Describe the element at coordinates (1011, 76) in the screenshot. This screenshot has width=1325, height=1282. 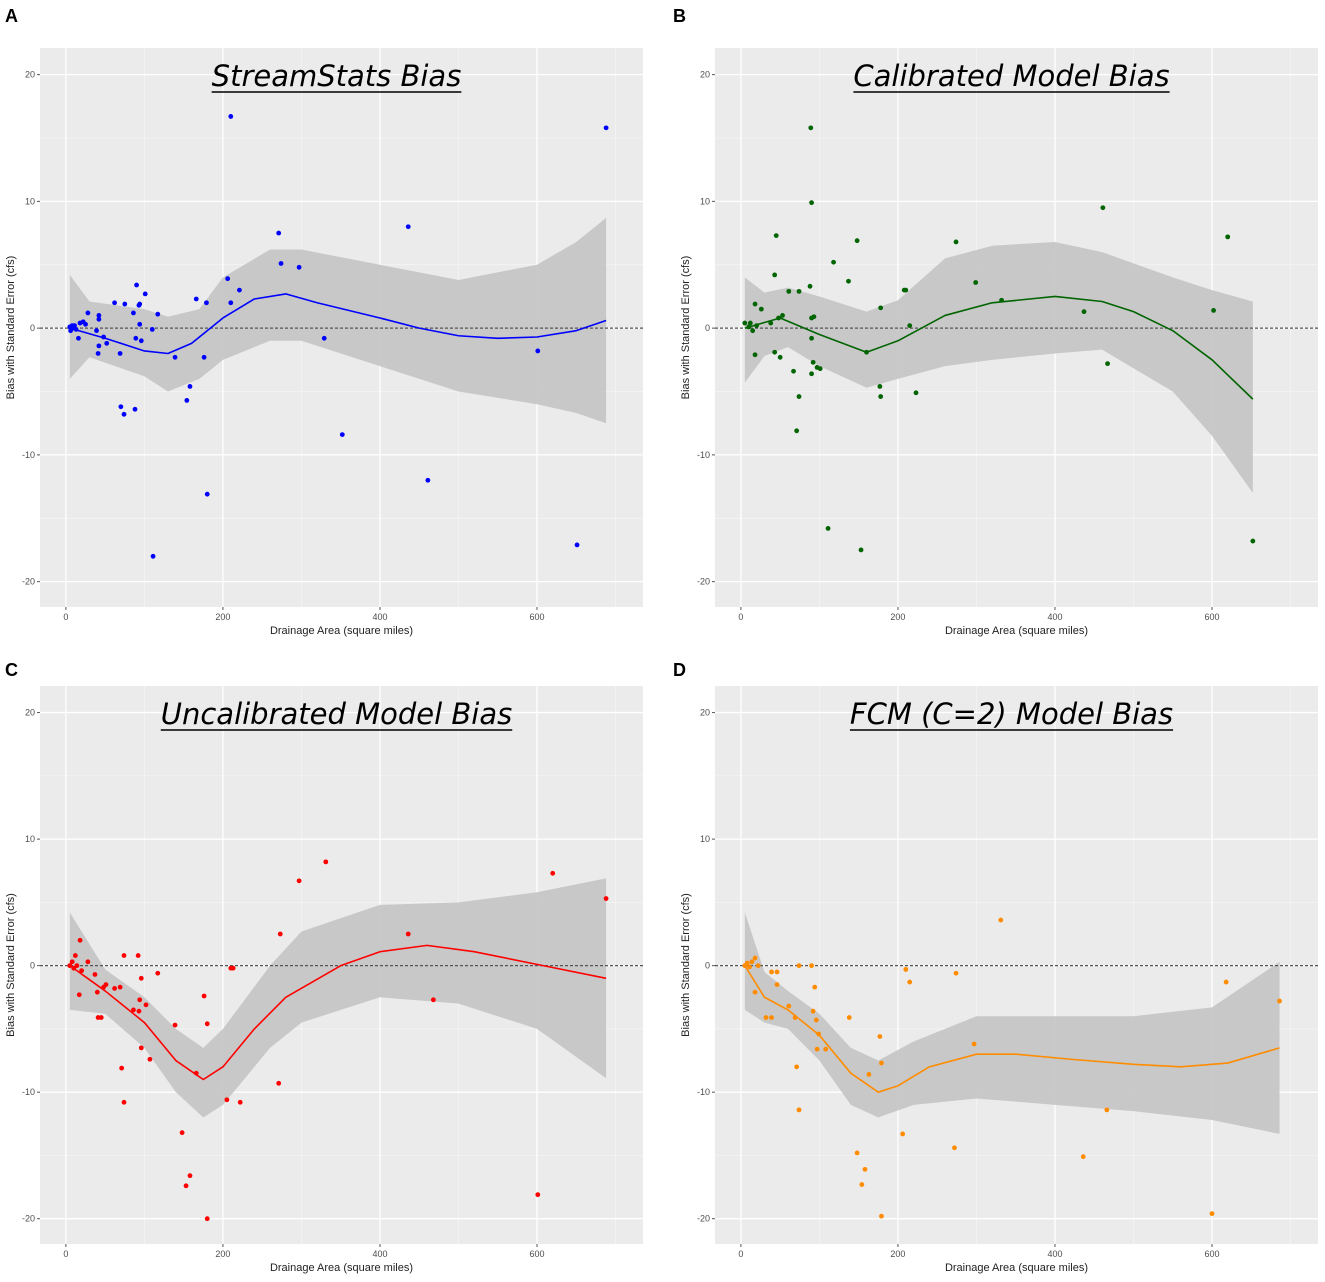
I see `panel-title: Calibrated Model Bias` at that location.